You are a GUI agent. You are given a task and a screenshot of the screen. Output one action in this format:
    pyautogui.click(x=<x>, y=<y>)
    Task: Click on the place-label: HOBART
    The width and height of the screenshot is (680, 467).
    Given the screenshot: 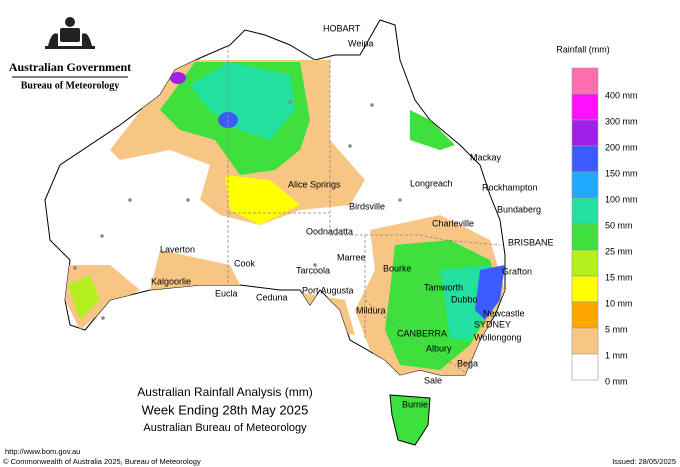 What is the action you would take?
    pyautogui.click(x=342, y=28)
    